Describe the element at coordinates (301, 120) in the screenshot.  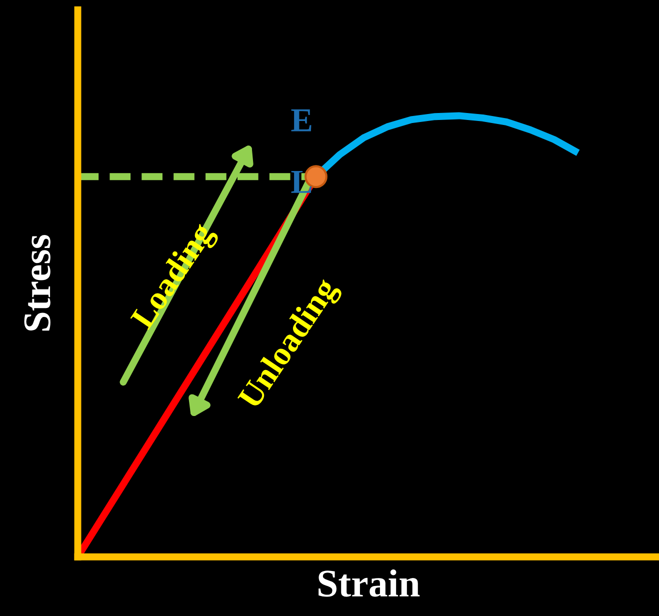
I see `annotation: E` at that location.